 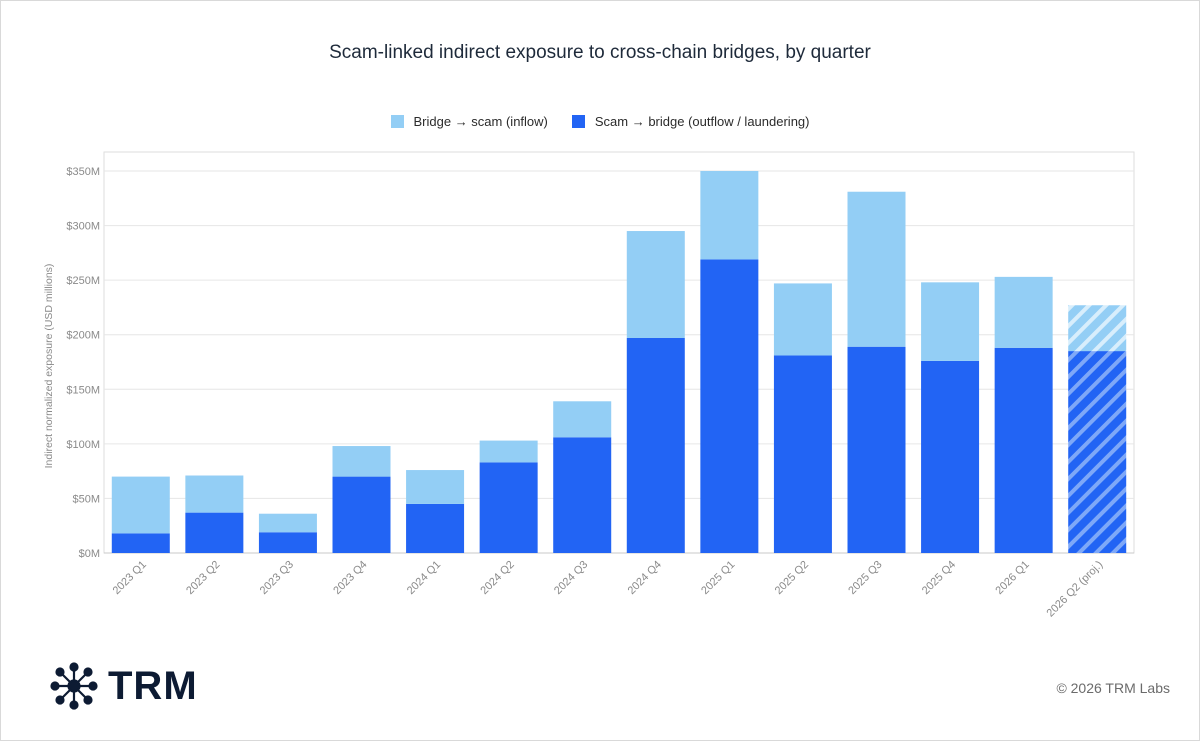 I want to click on legend-item-inflow: Bridge → scam (inflow), so click(x=469, y=121).